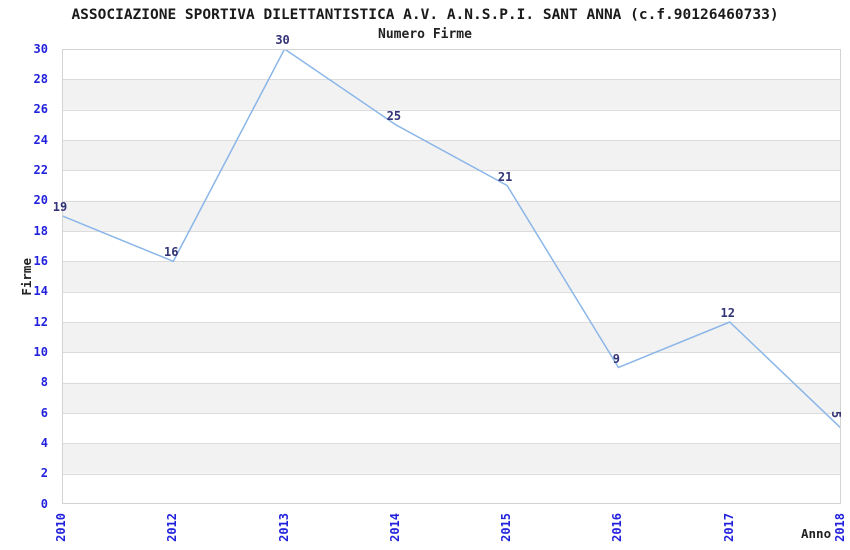  What do you see at coordinates (283, 527) in the screenshot?
I see `x-tick-label: 2013` at bounding box center [283, 527].